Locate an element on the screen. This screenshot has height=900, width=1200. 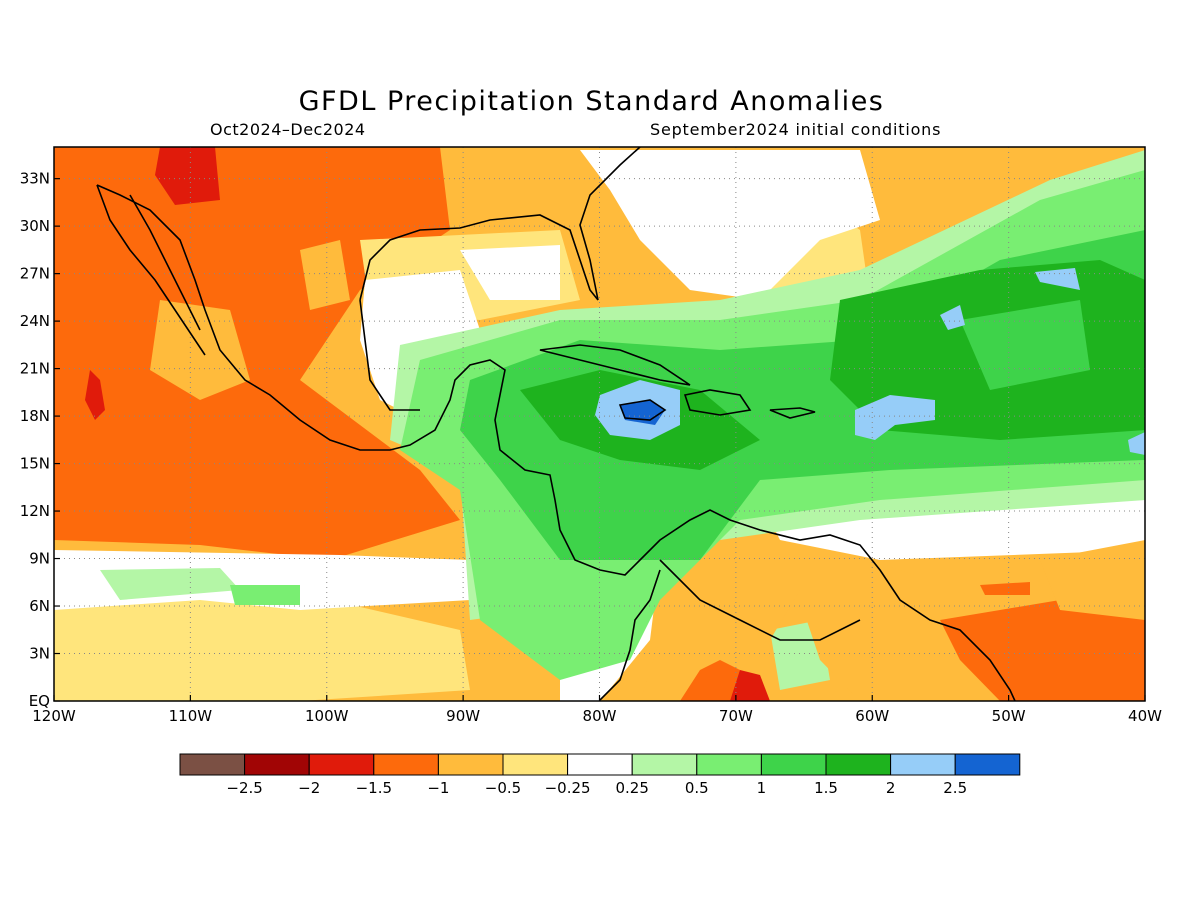
cuba is located at coordinates (615, 365).